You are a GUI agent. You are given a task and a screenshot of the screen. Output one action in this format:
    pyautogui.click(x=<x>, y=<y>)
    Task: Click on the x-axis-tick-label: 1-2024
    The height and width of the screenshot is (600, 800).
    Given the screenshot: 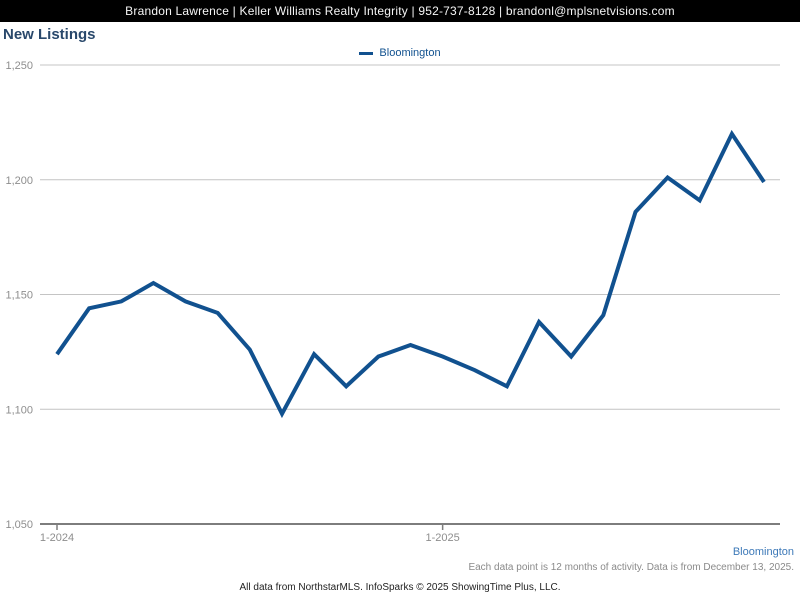 What is the action you would take?
    pyautogui.click(x=57, y=538)
    